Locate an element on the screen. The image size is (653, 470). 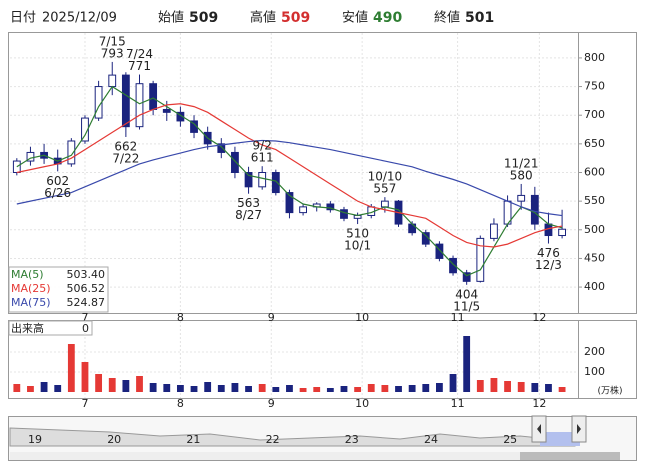
legend-name: MA(5) is located at coordinates (27, 274).